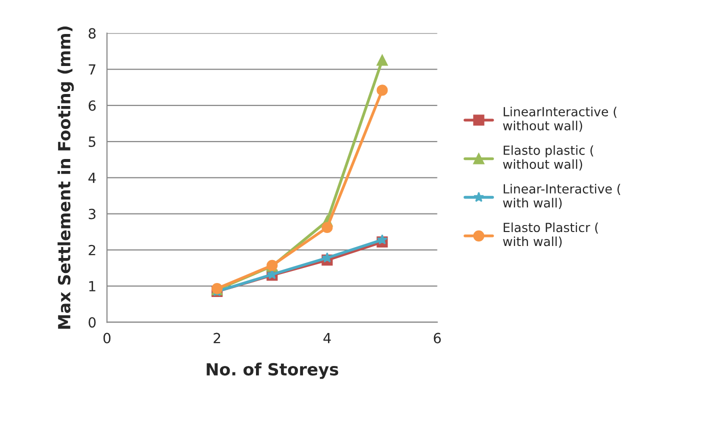 This screenshot has height=425, width=718. Describe the element at coordinates (66, 177) in the screenshot. I see `y-axis-title: Max Settlement in Footing (mm)` at that location.